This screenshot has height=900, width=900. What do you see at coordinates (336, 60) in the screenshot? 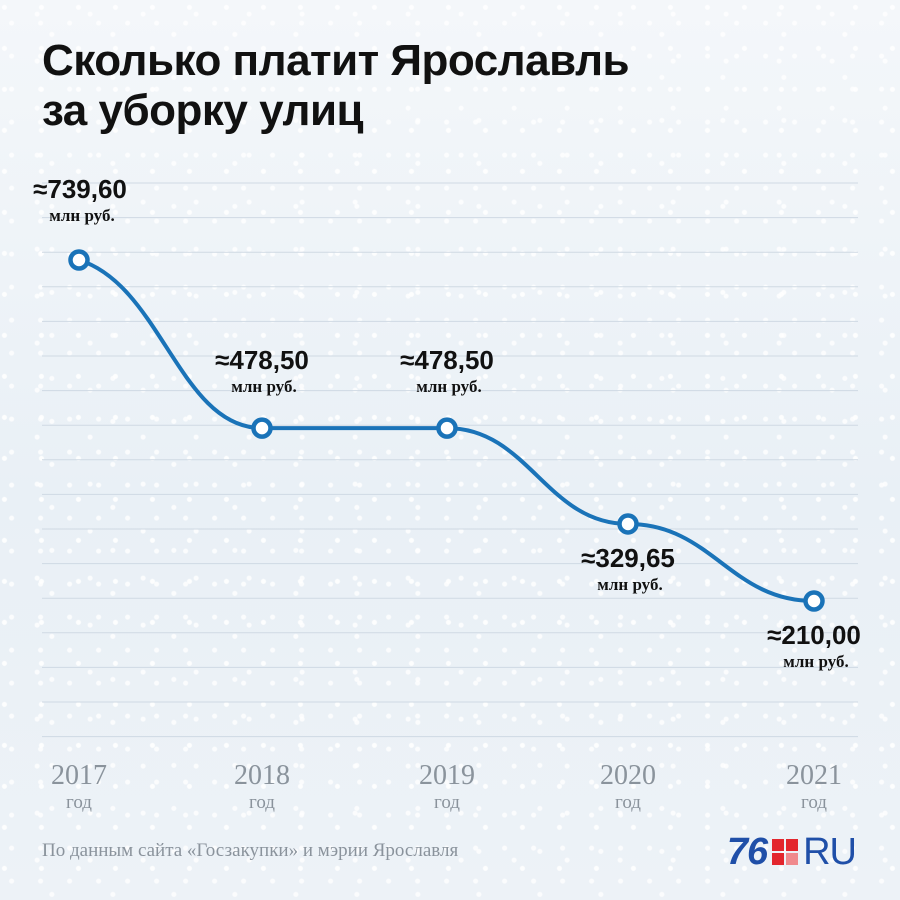
I see `title-line-1: Сколько платит Ярославль` at bounding box center [336, 60].